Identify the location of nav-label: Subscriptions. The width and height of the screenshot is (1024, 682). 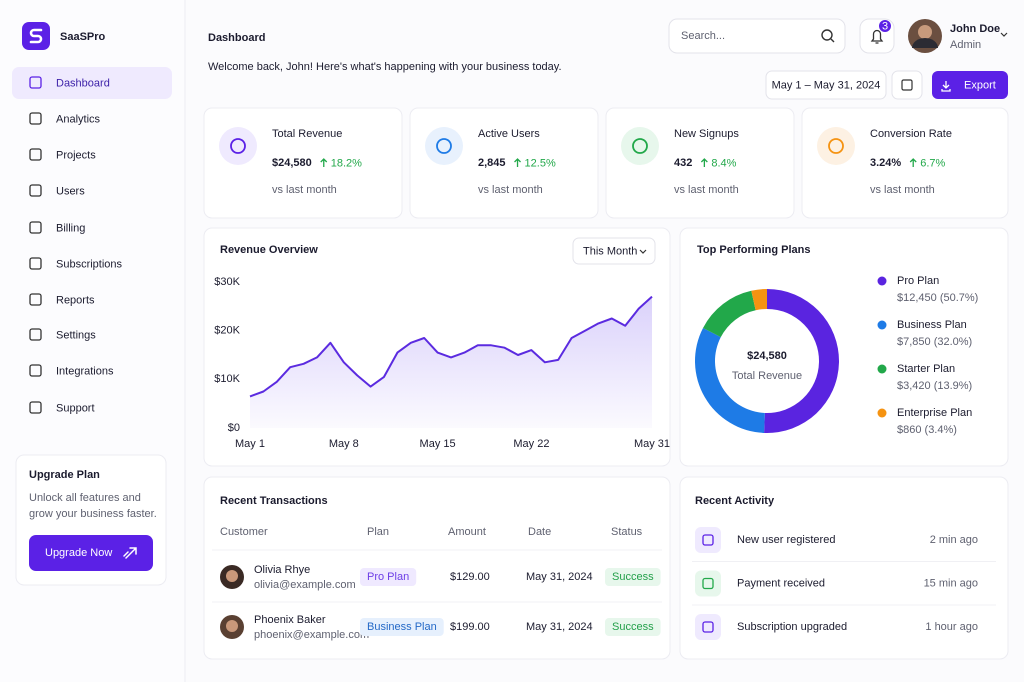
(89, 264).